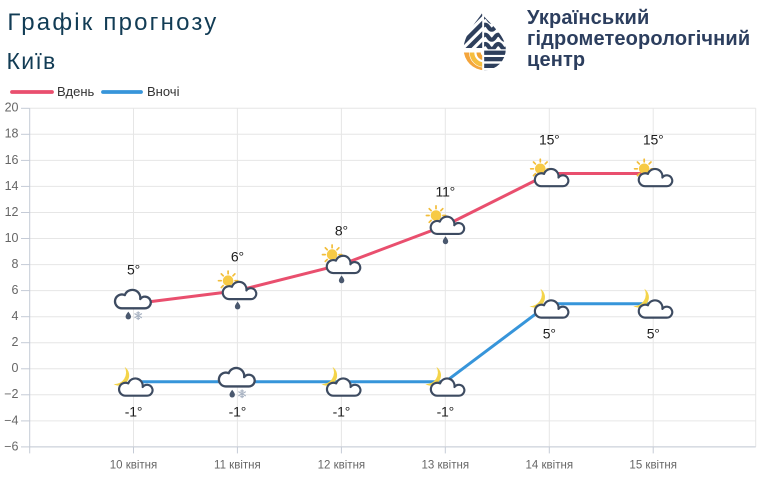 This screenshot has height=489, width=770. I want to click on svg-text: −2, so click(11, 394).